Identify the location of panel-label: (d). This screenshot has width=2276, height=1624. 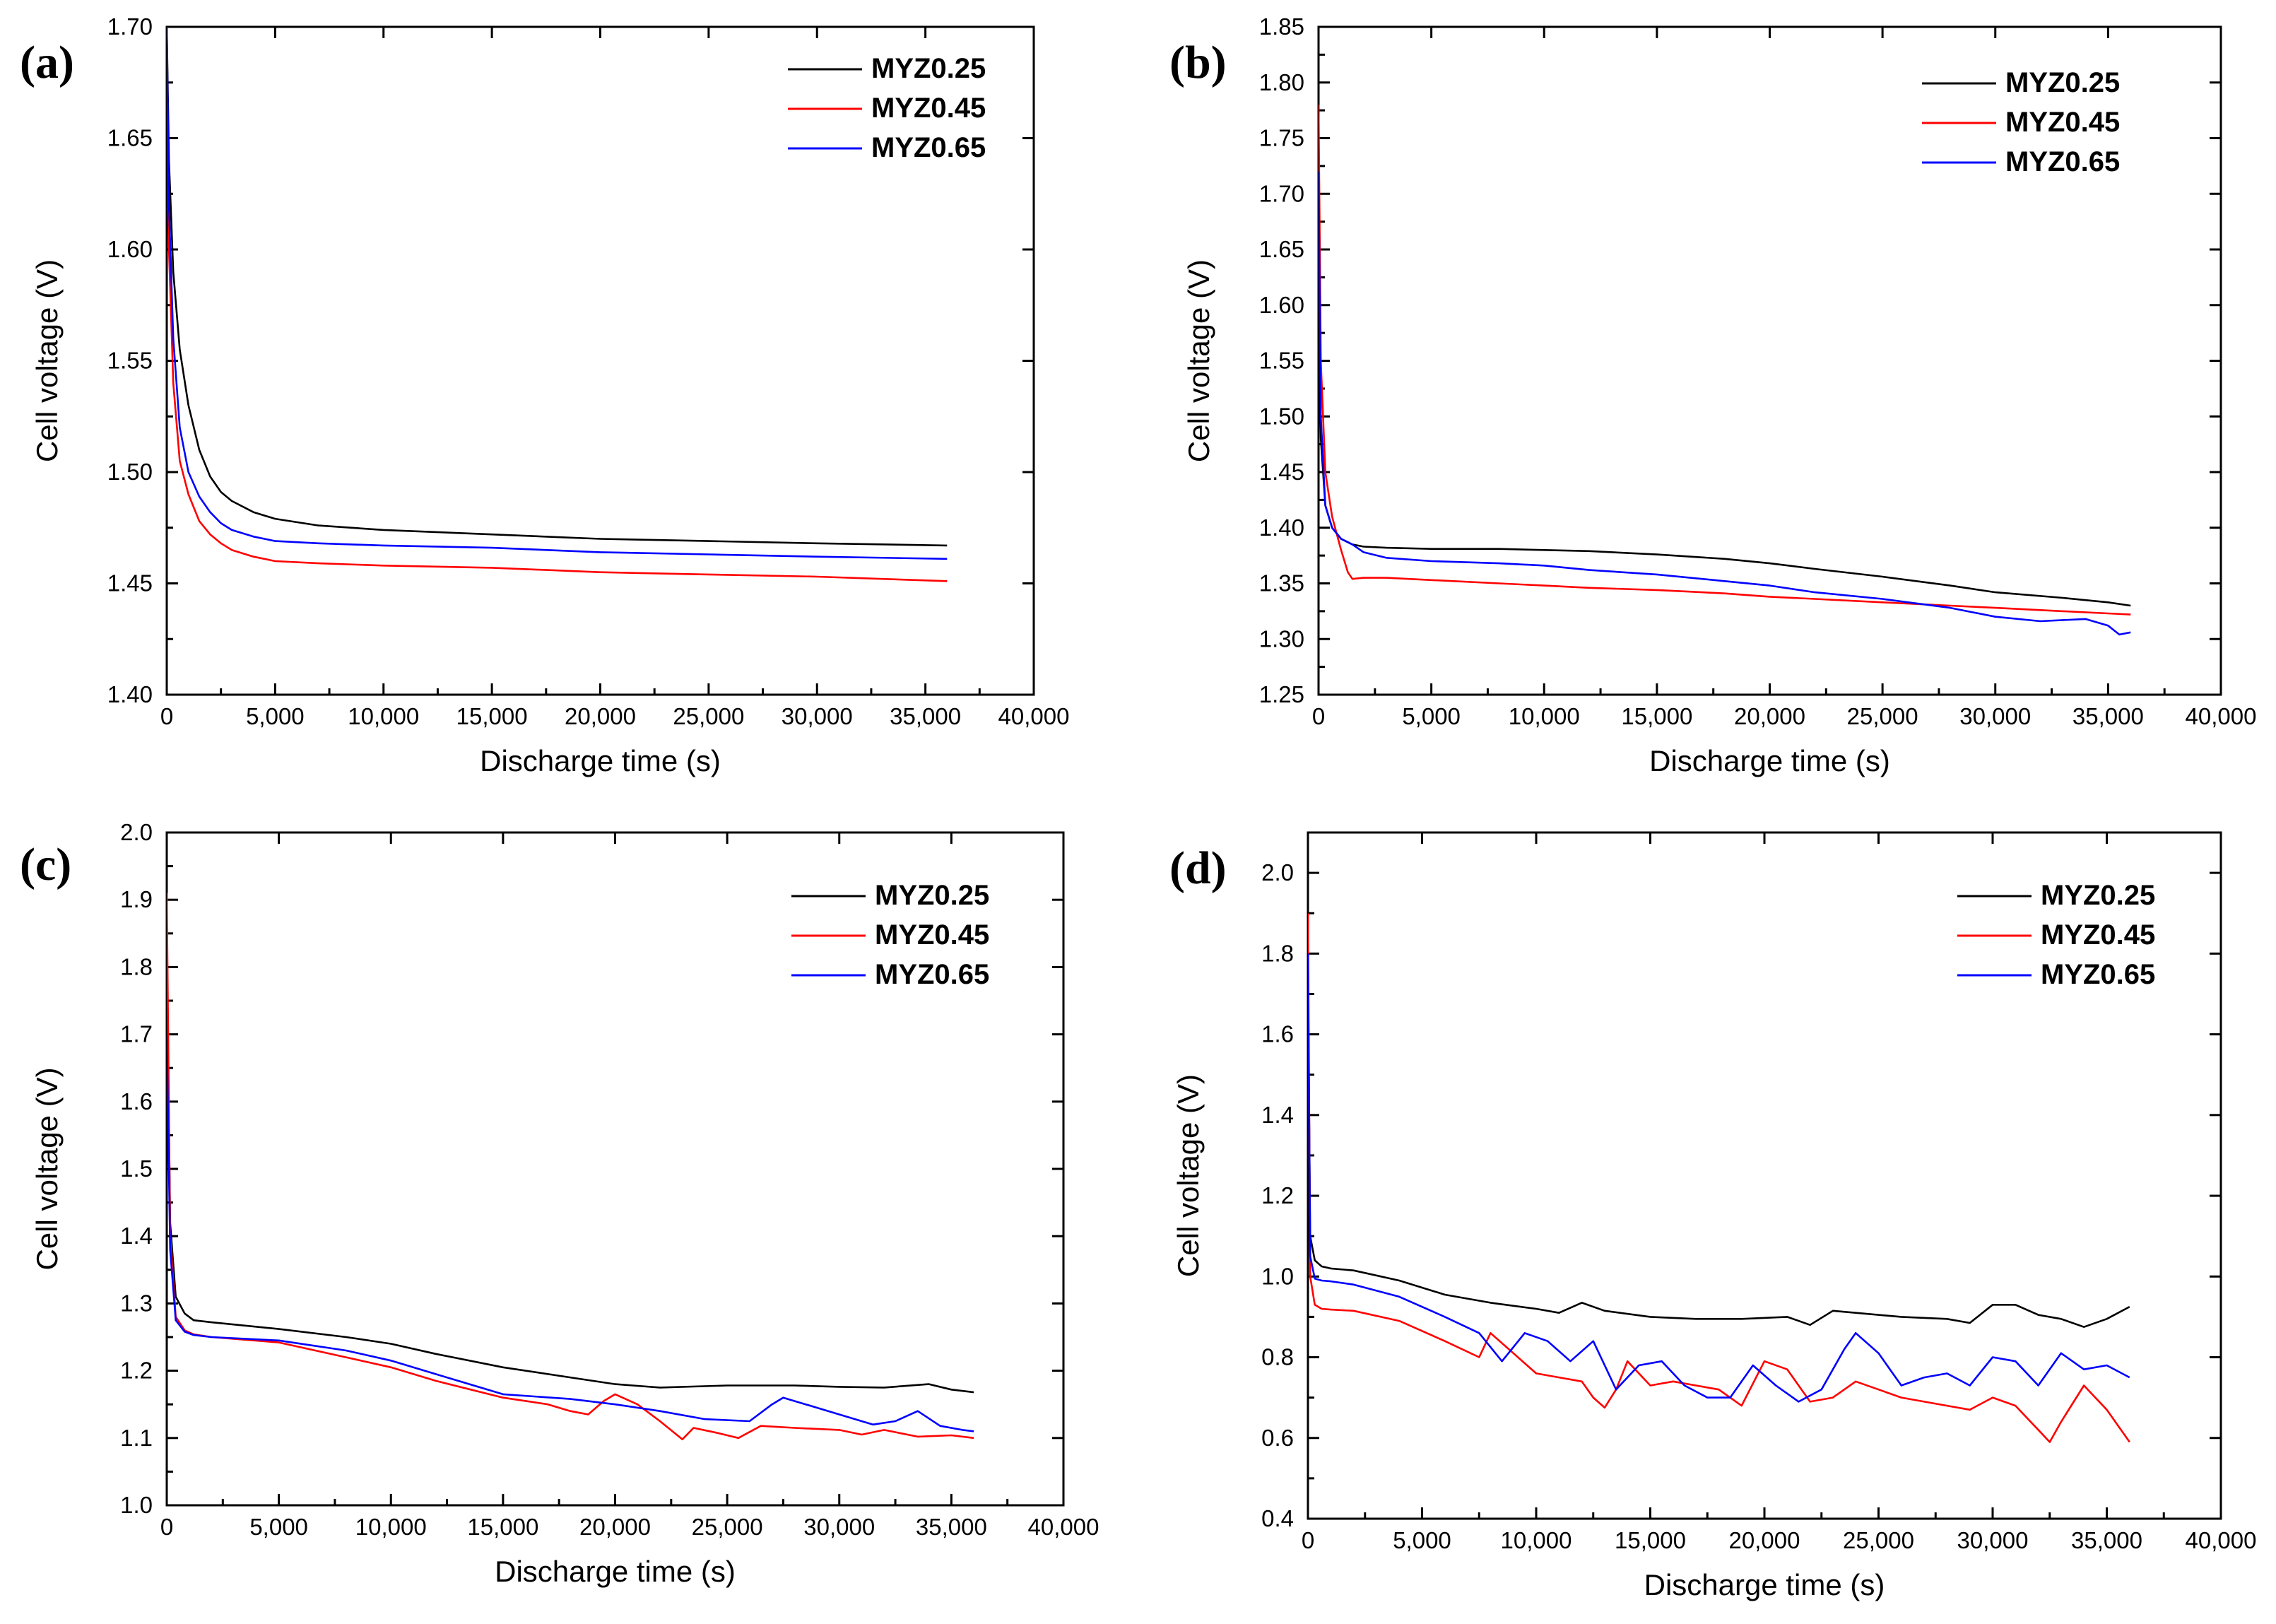
(1198, 868).